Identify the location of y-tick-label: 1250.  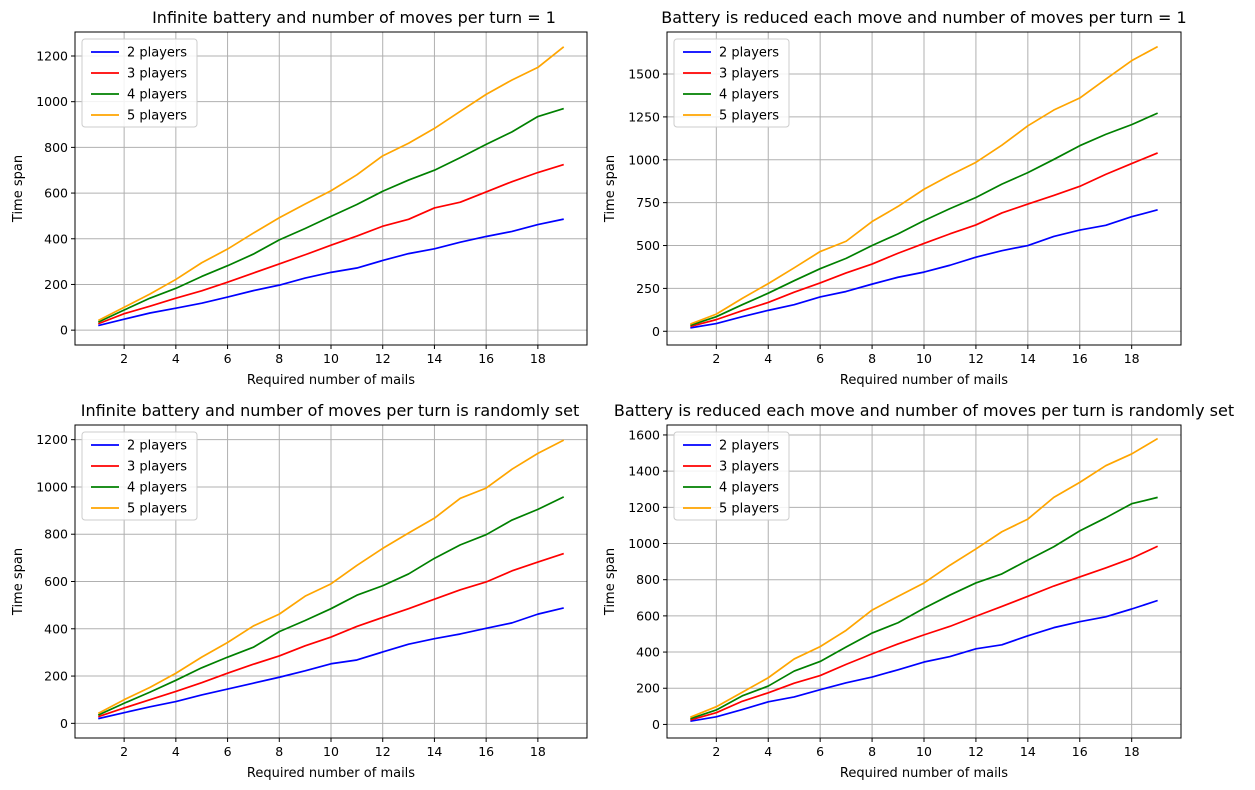
(644, 116).